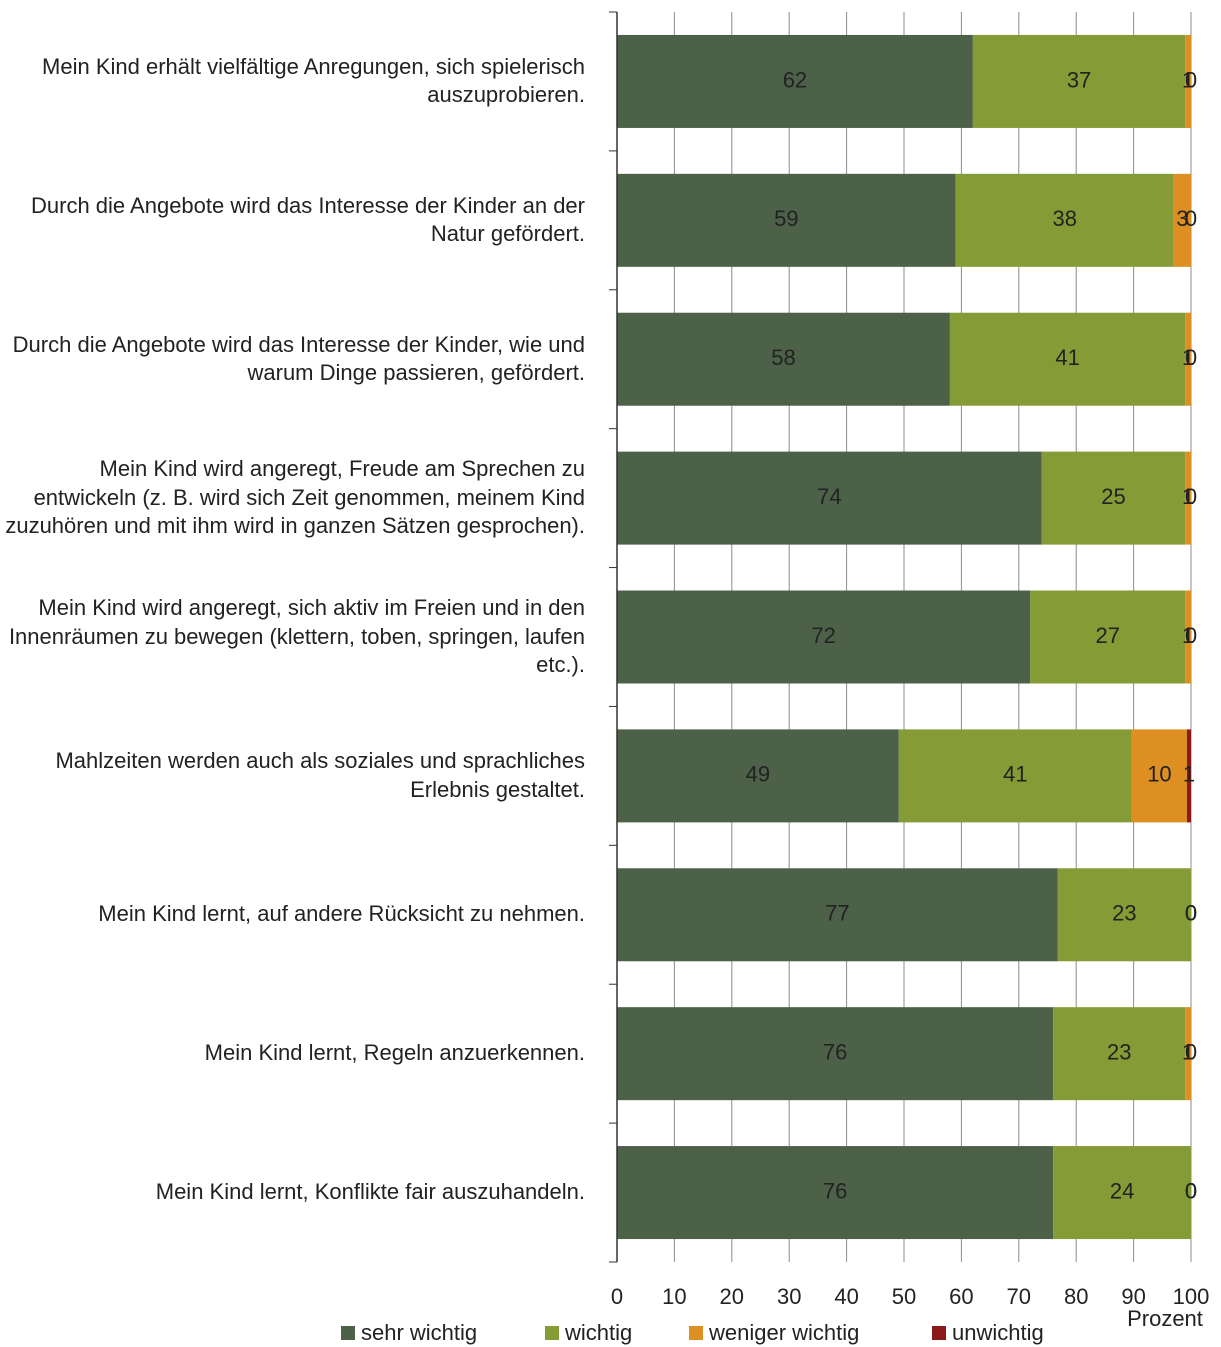 The height and width of the screenshot is (1347, 1221). What do you see at coordinates (998, 1332) in the screenshot?
I see `legend-label: unwichtig` at bounding box center [998, 1332].